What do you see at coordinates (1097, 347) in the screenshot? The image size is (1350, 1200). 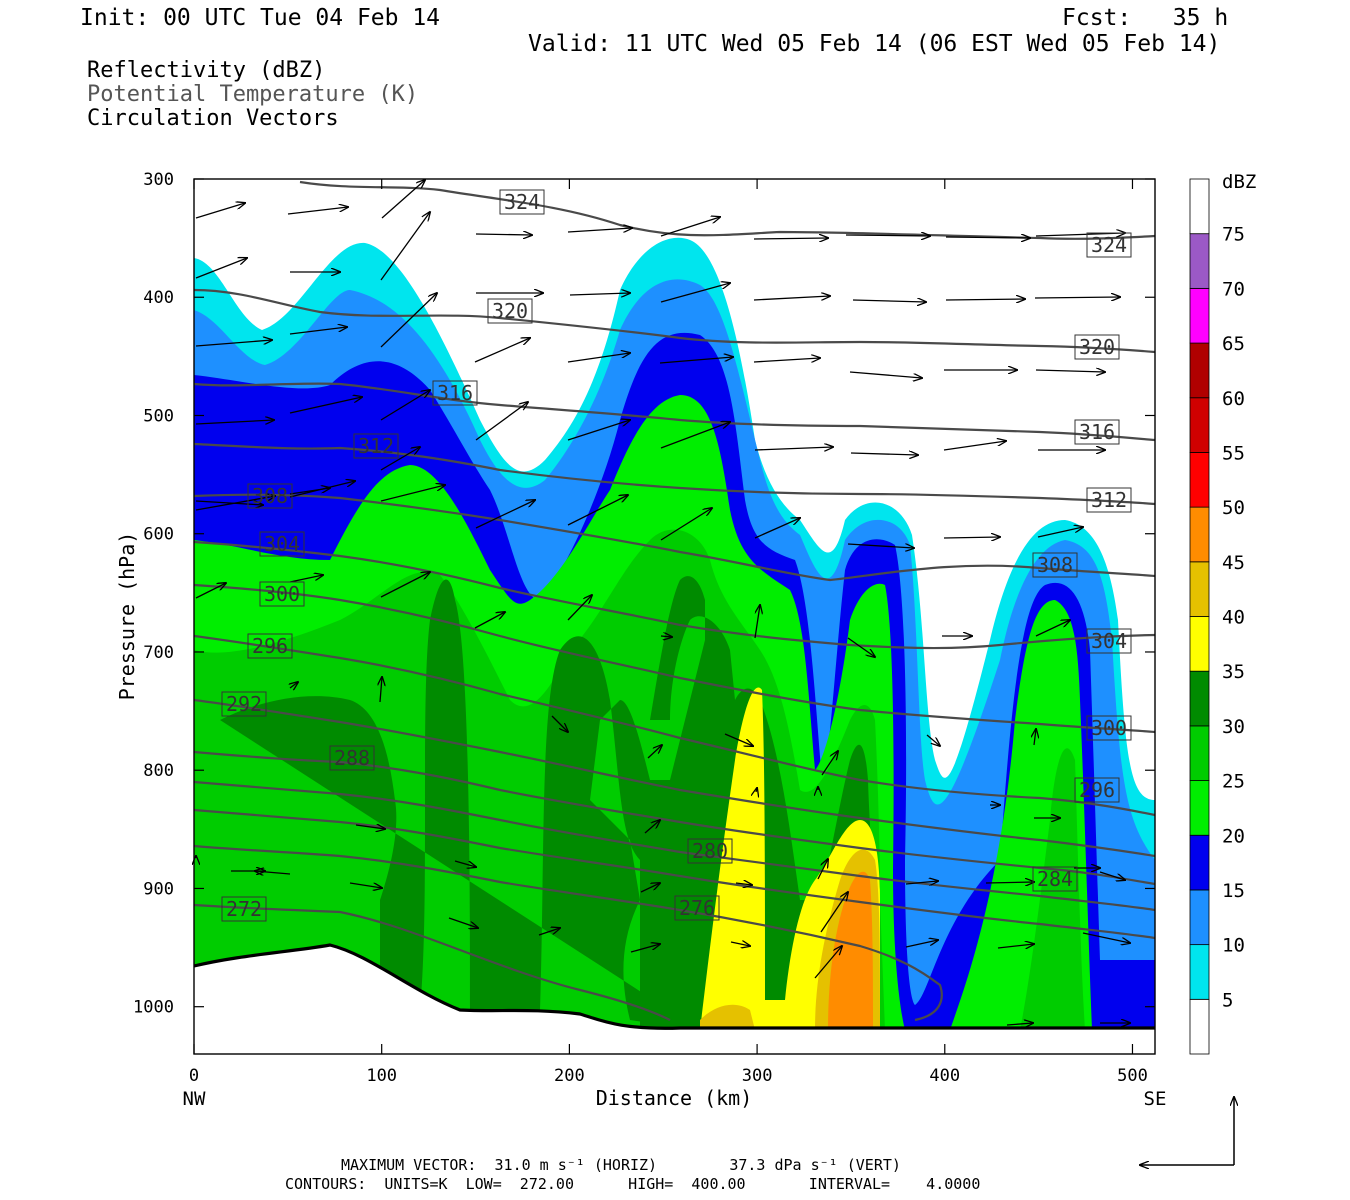 I see `theta-label: 320` at bounding box center [1097, 347].